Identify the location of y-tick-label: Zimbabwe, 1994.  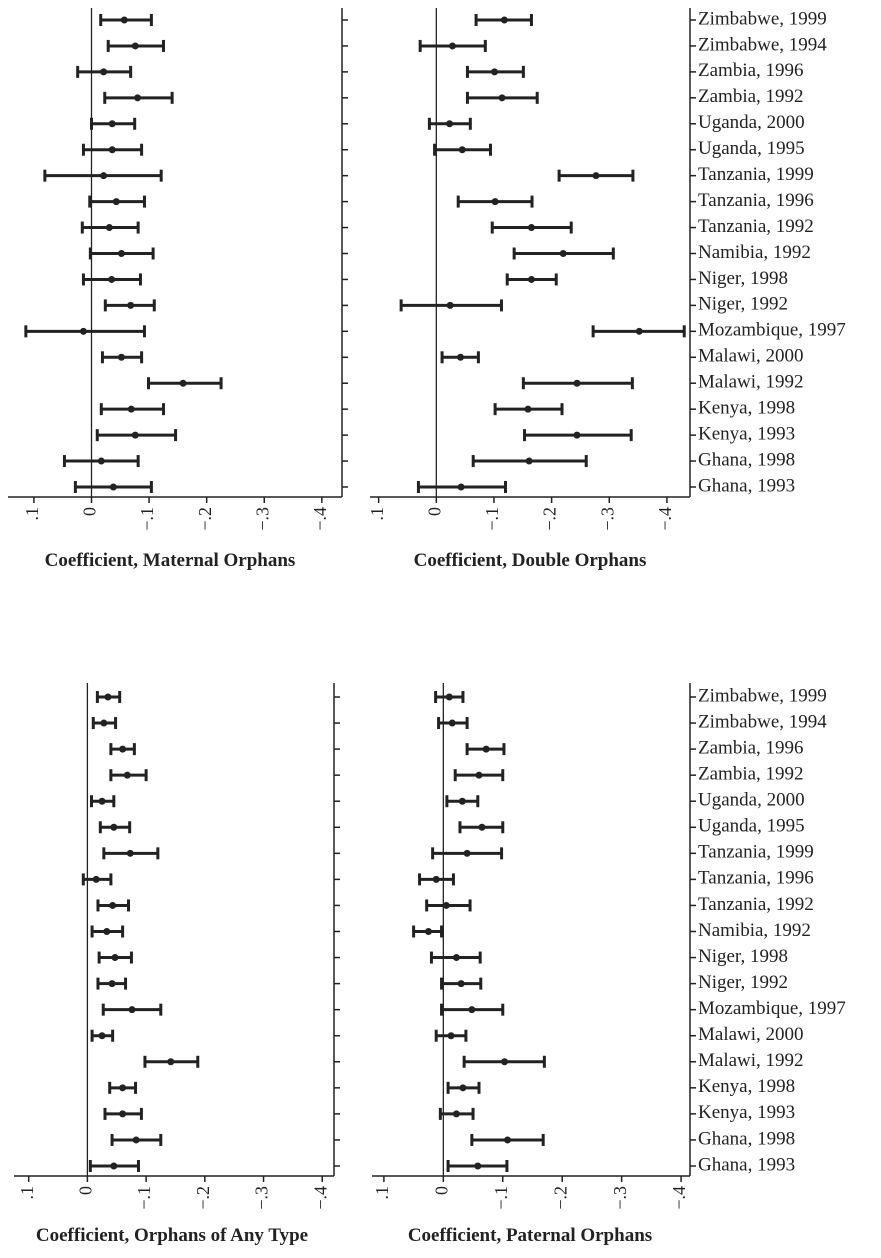
(762, 44).